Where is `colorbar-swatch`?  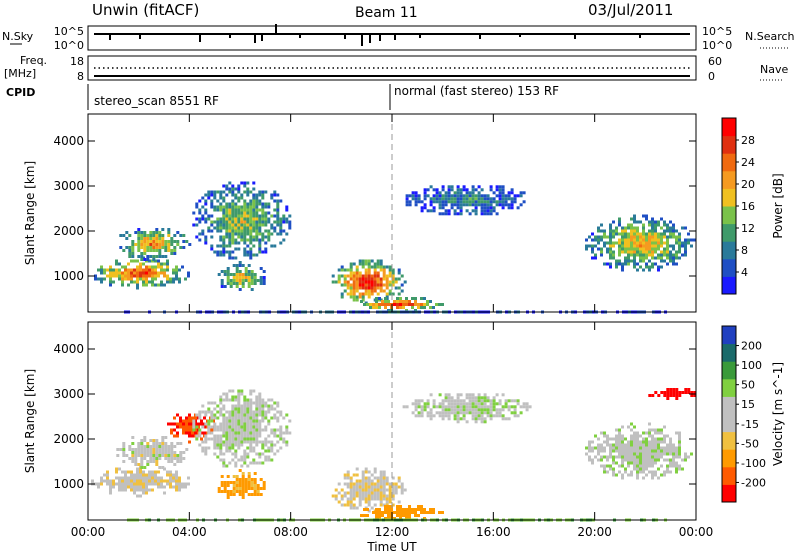
colorbar-swatch is located at coordinates (729, 197).